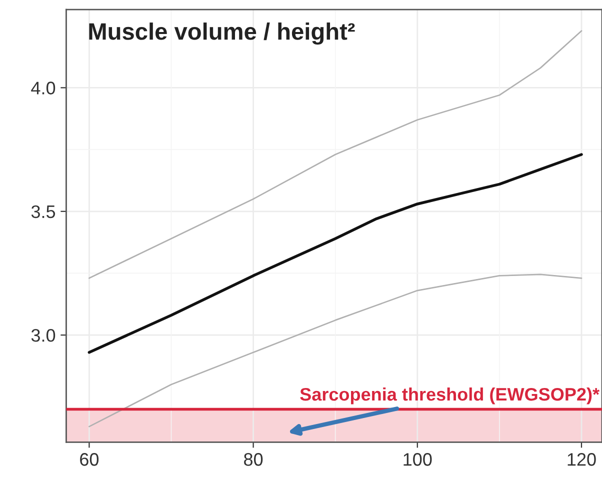 The image size is (602, 478). What do you see at coordinates (582, 459) in the screenshot?
I see `x-tick-label: 120` at bounding box center [582, 459].